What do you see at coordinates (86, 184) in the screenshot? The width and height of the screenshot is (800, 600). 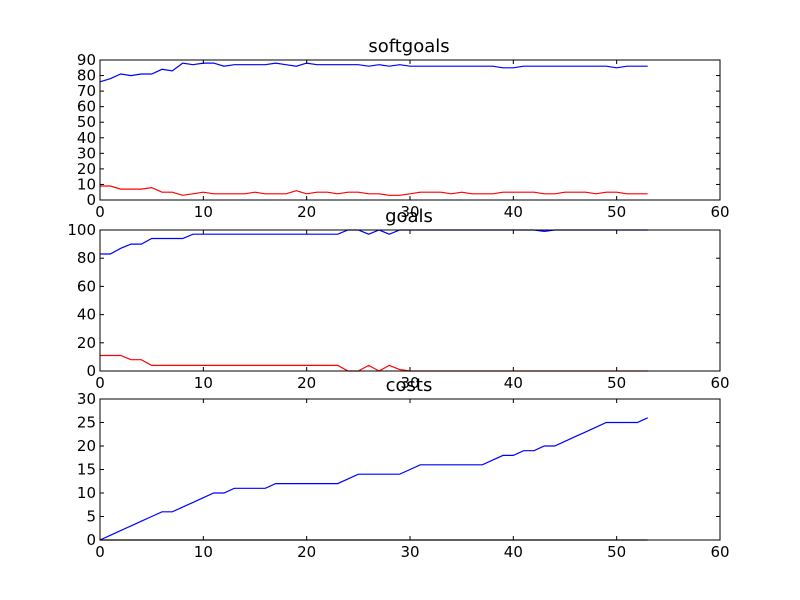 I see `softgoals-y-tick-label: 10` at bounding box center [86, 184].